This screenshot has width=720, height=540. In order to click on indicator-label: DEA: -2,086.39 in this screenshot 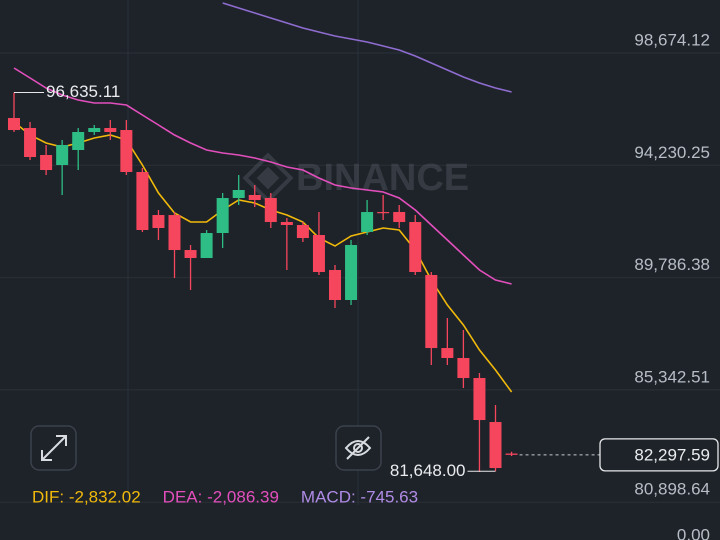, I will do `click(221, 496)`.